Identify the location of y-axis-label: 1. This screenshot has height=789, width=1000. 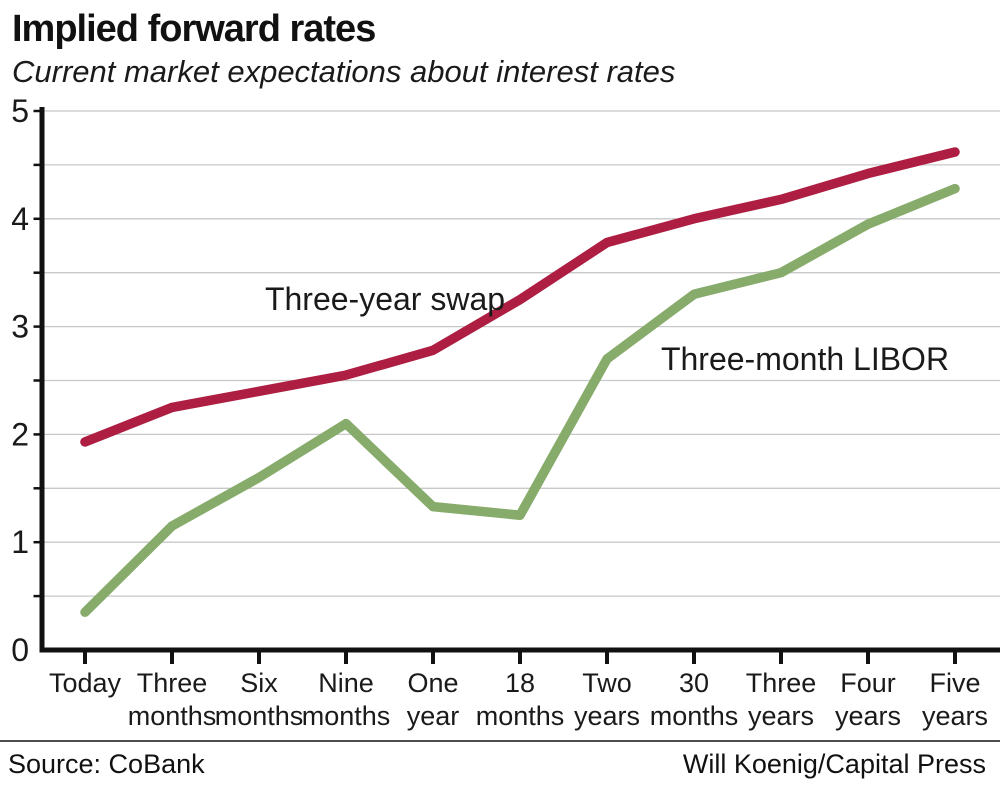
(20, 542).